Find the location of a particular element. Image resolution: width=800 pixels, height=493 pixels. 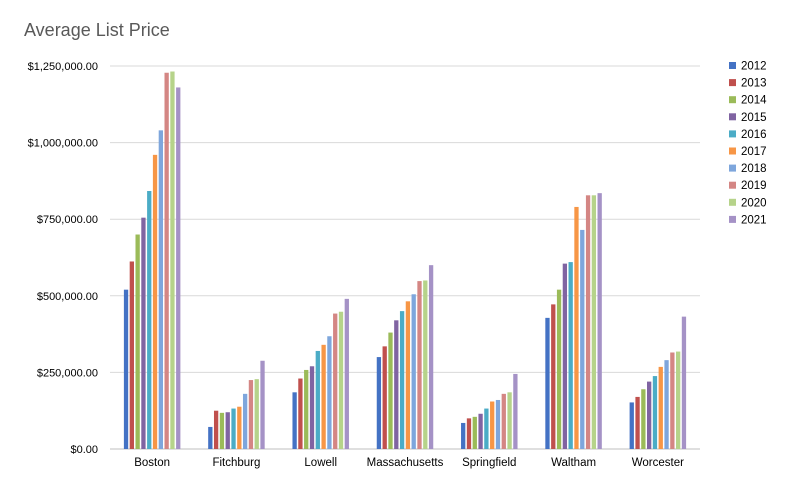

bar-2012-lowell is located at coordinates (294, 420).